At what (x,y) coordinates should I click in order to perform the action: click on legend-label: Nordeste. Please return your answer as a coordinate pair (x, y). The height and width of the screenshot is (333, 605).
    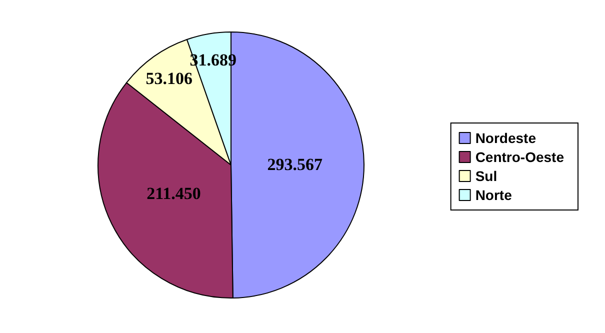
    Looking at the image, I should click on (505, 138).